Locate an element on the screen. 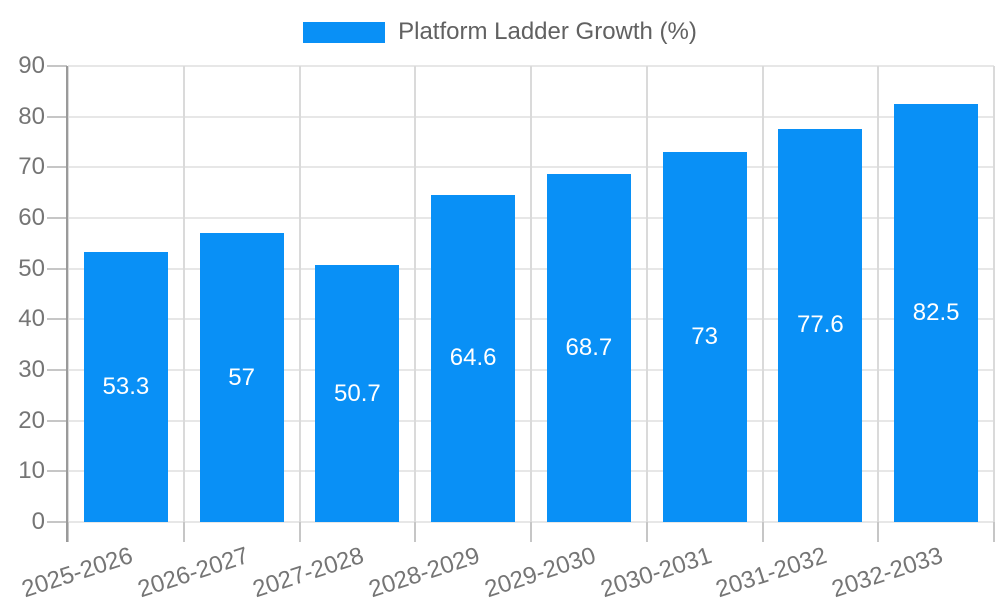 This screenshot has width=1000, height=600. bar: 53.3 is located at coordinates (125, 386).